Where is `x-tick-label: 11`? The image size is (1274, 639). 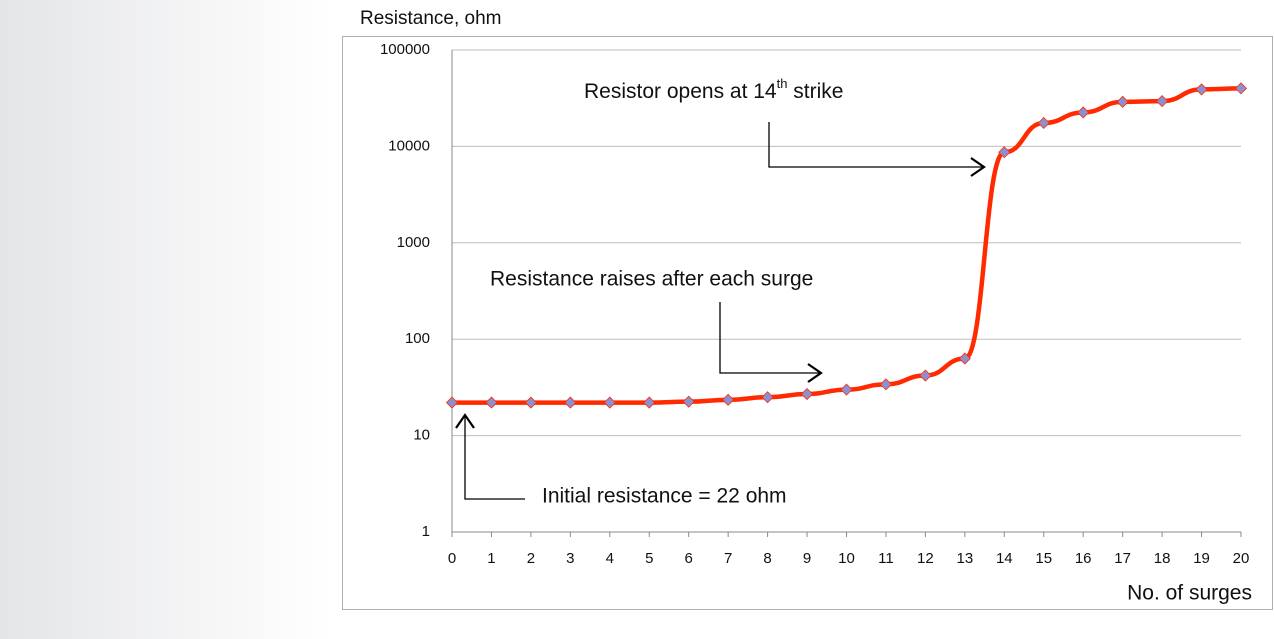 x-tick-label: 11 is located at coordinates (886, 558).